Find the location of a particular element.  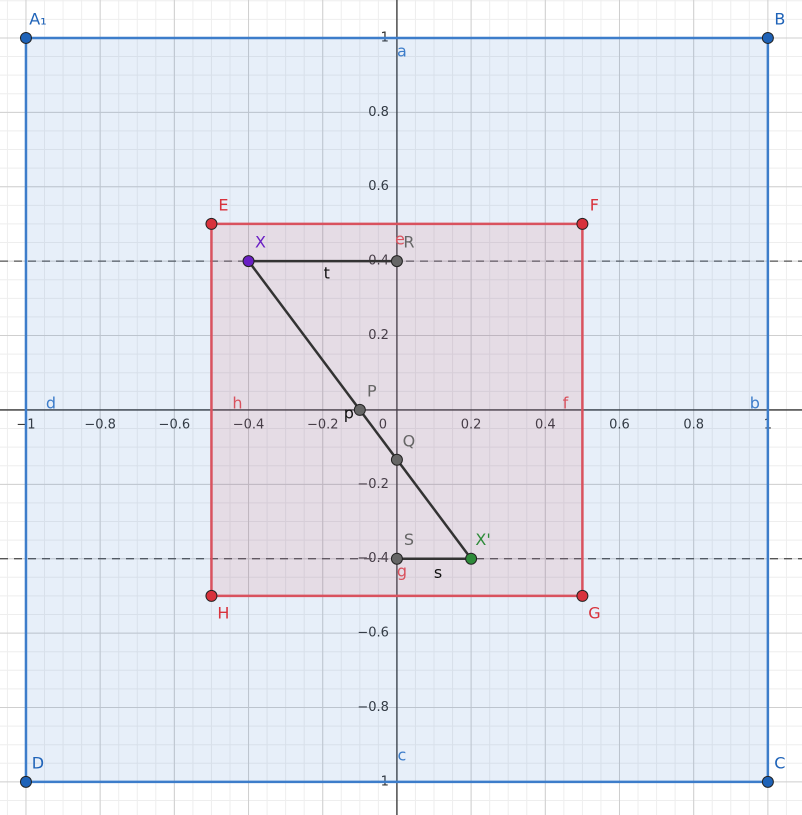

y-tick-label: −0.6 is located at coordinates (373, 633).